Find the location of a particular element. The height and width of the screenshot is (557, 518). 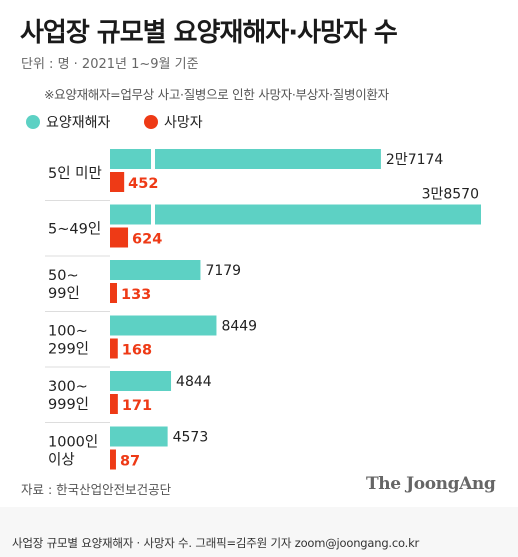

legend-swatch-deaths is located at coordinates (151, 122).